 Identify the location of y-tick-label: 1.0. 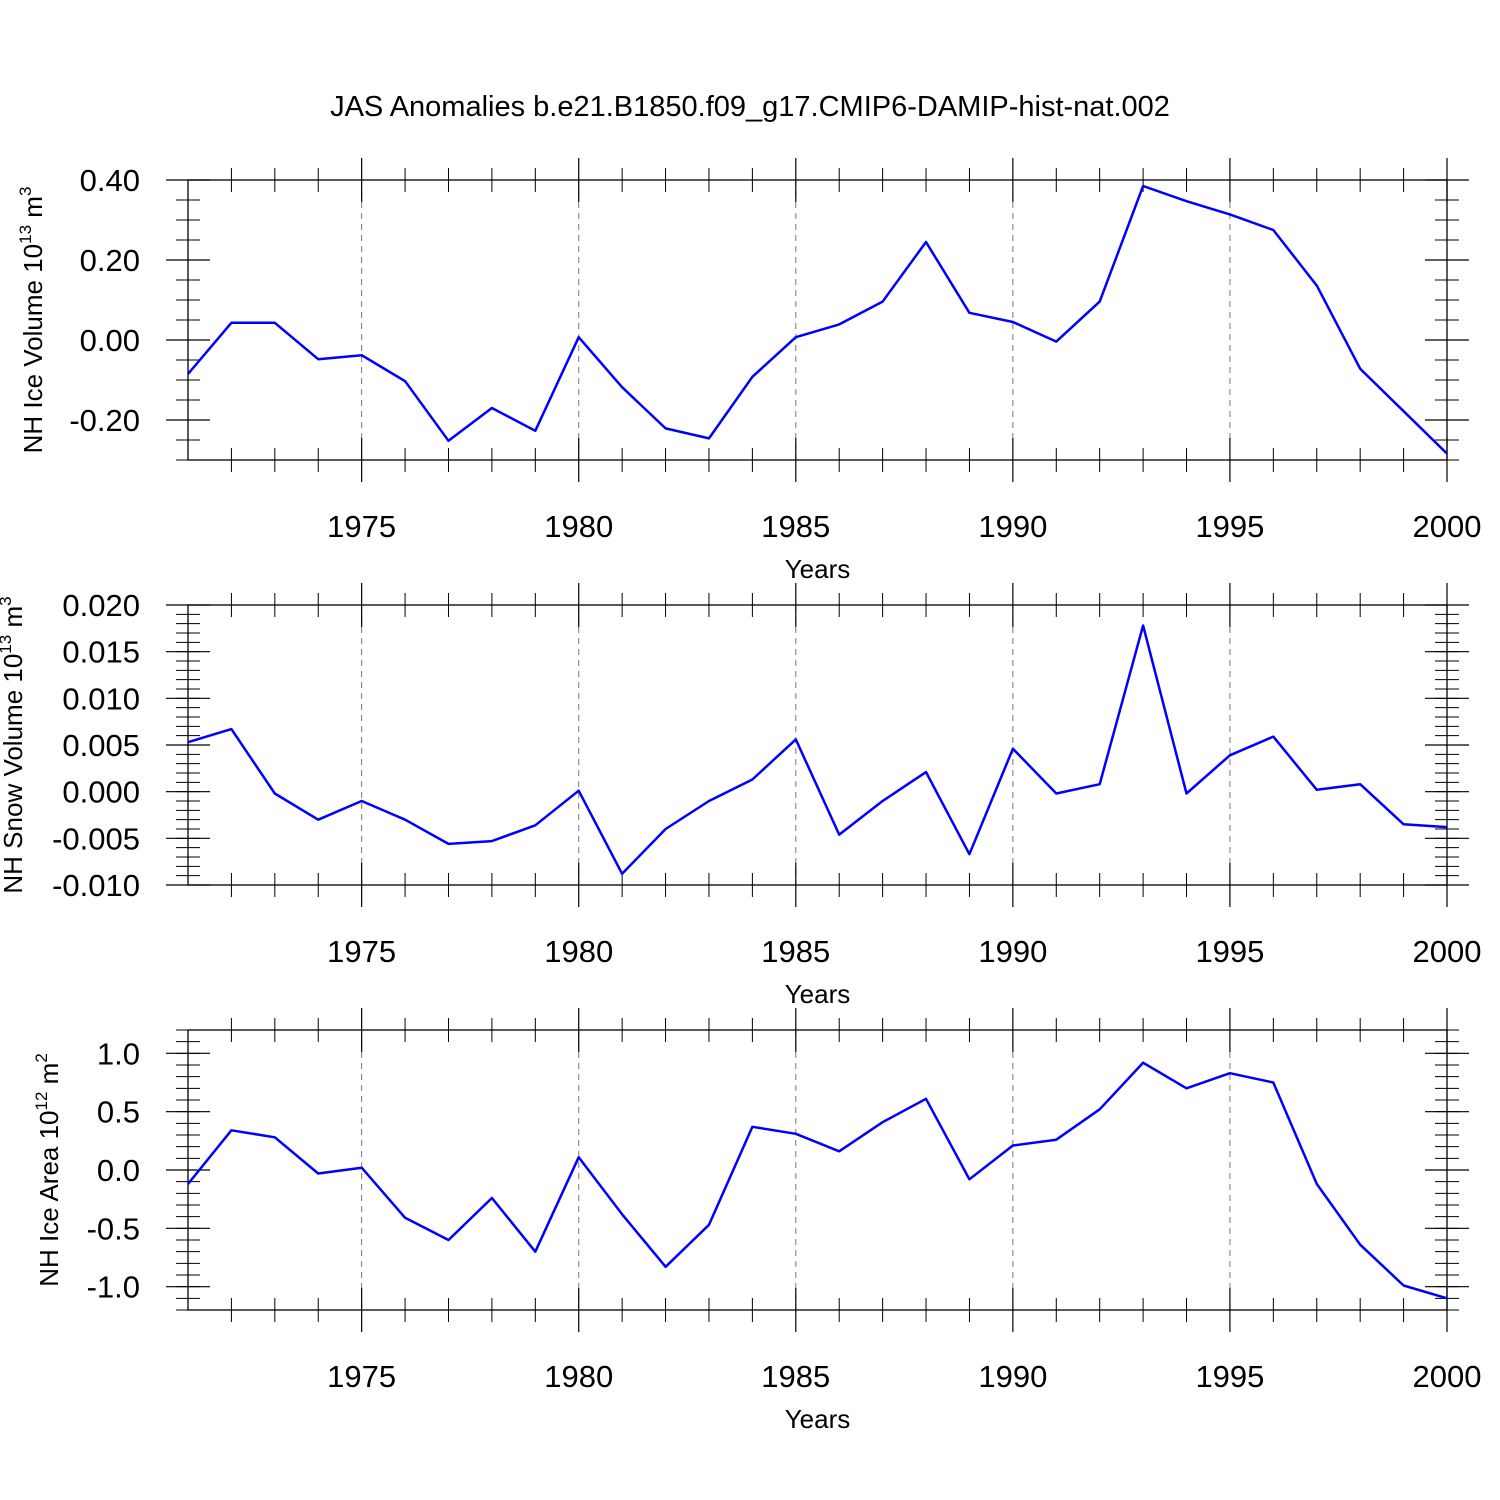
(118, 1053).